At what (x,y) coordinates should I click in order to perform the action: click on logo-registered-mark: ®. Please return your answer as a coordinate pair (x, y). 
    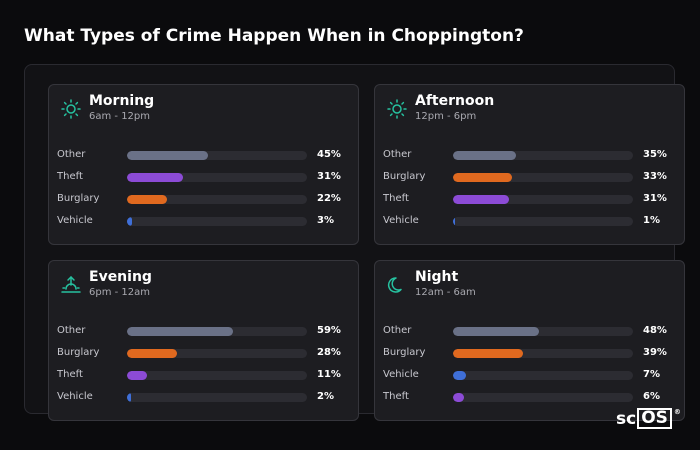
    Looking at the image, I should click on (677, 411).